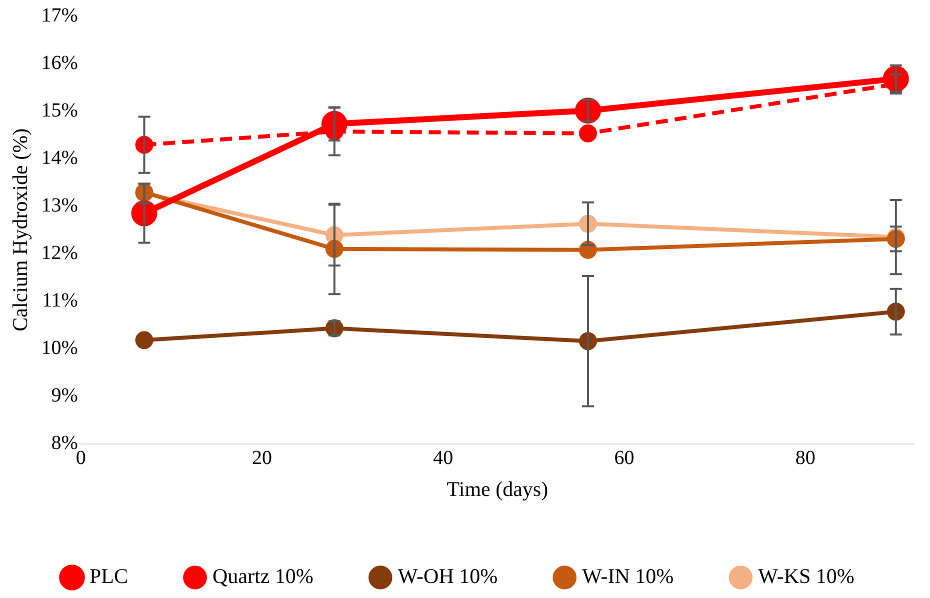 The height and width of the screenshot is (598, 930). Describe the element at coordinates (448, 576) in the screenshot. I see `legend-label: W-OH 10%` at that location.